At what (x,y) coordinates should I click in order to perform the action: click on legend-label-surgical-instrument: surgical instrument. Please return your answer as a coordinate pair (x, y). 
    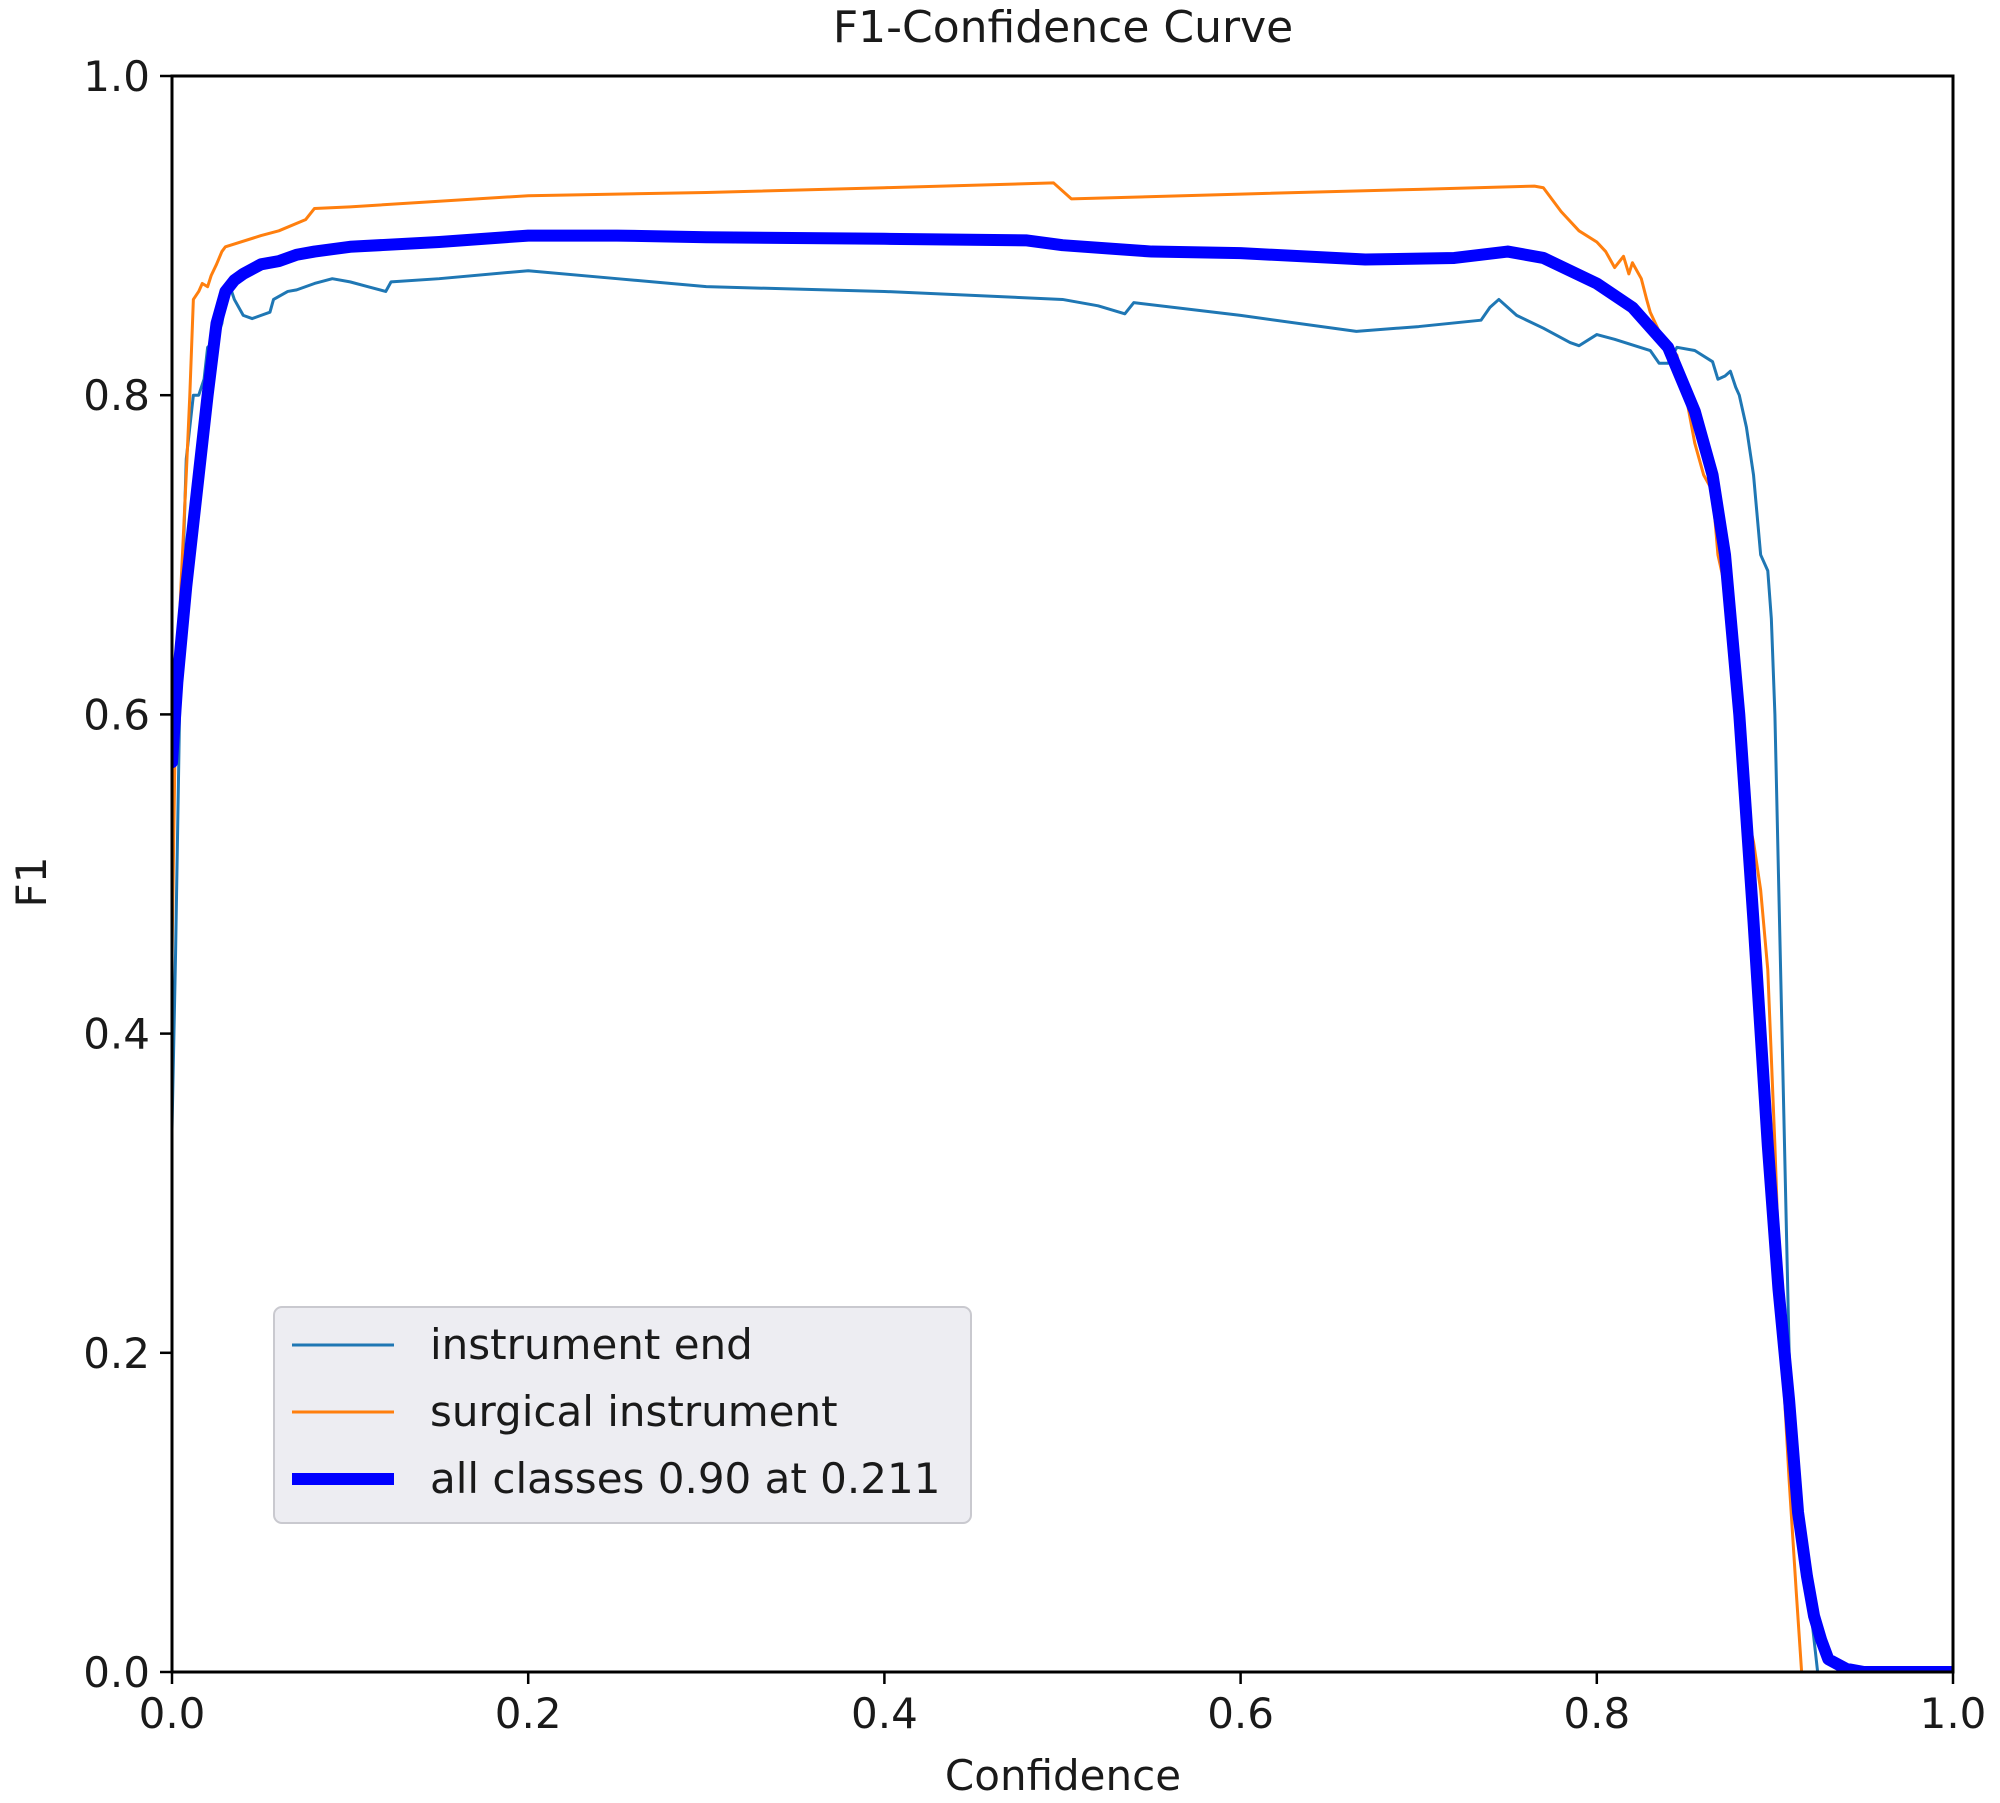
    Looking at the image, I should click on (634, 1411).